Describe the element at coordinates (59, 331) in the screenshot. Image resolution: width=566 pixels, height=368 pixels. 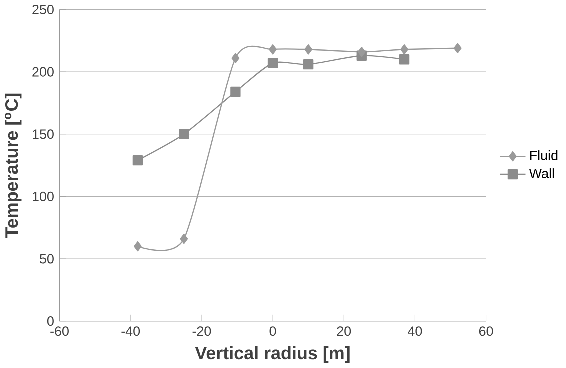
I see `x-tick-label: -60` at that location.